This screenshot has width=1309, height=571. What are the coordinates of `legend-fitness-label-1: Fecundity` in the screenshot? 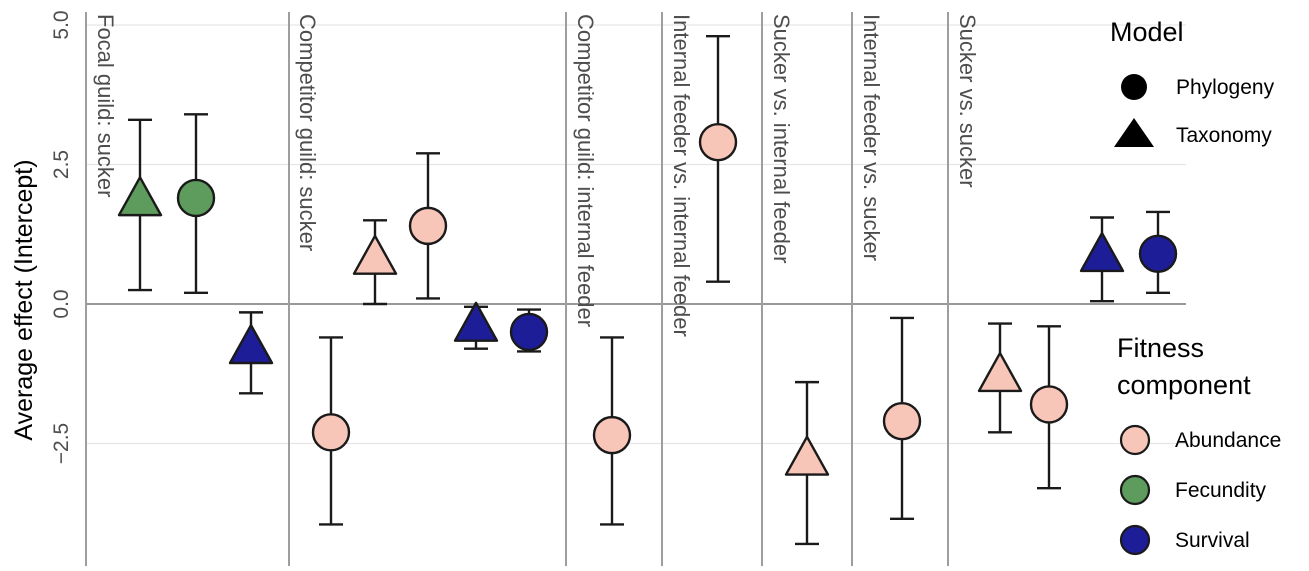 It's located at (1221, 490).